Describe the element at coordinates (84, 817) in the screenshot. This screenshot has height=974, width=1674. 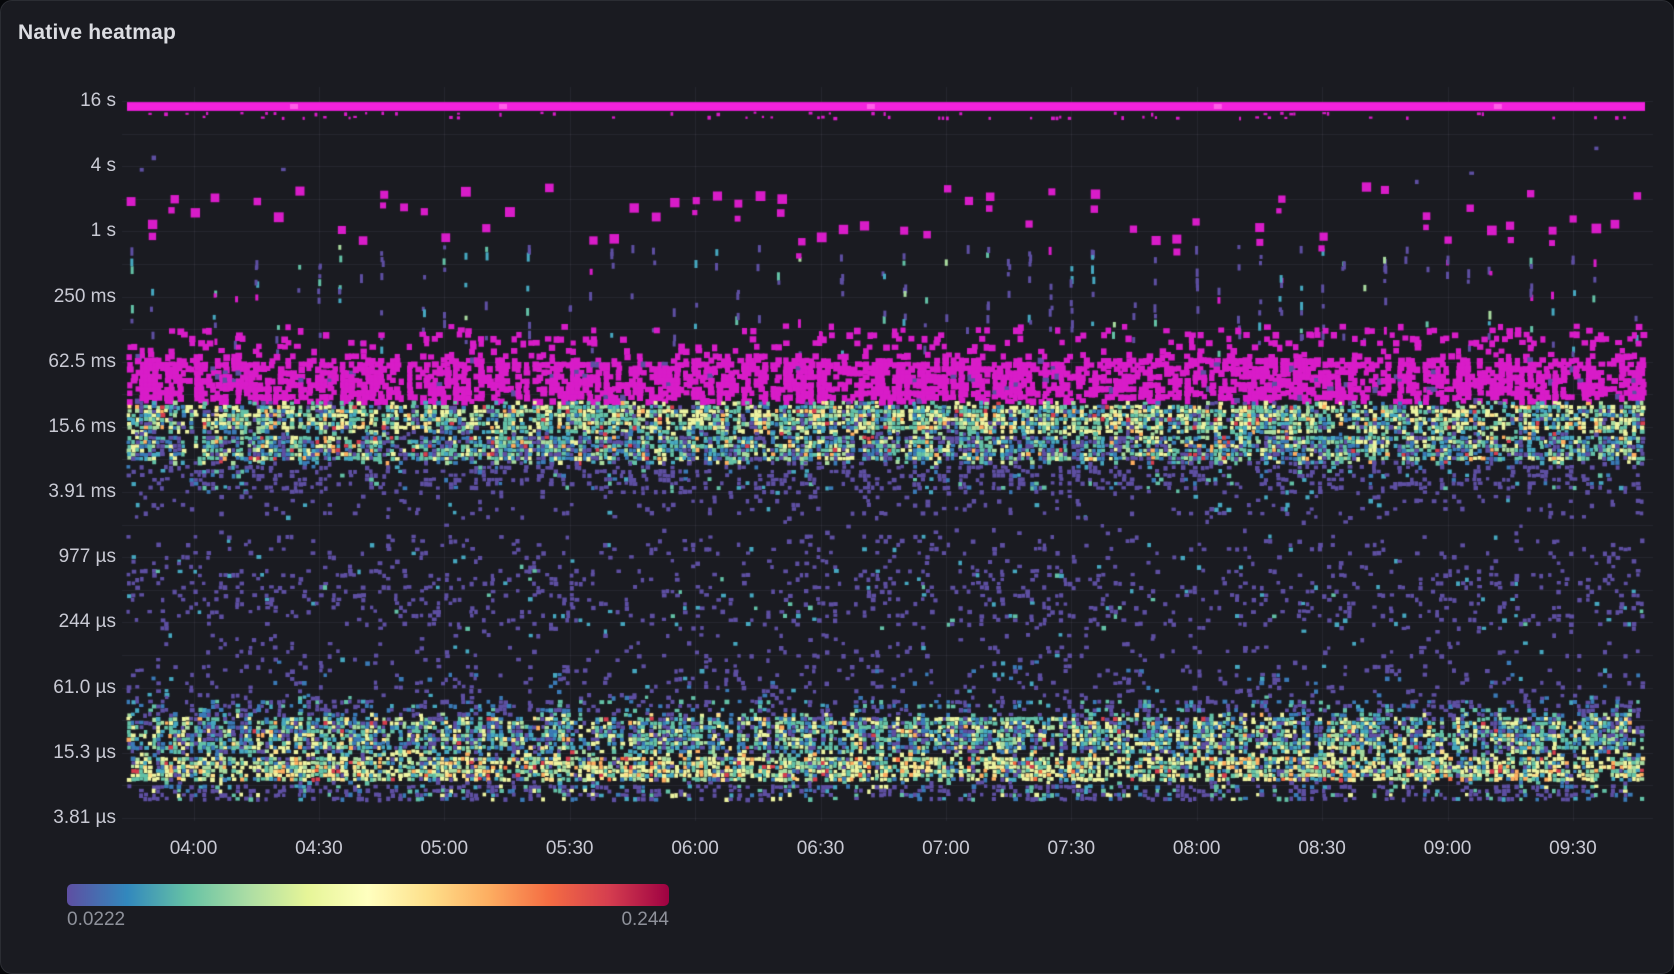
I see `y-tick-label: 3.81 µs` at that location.